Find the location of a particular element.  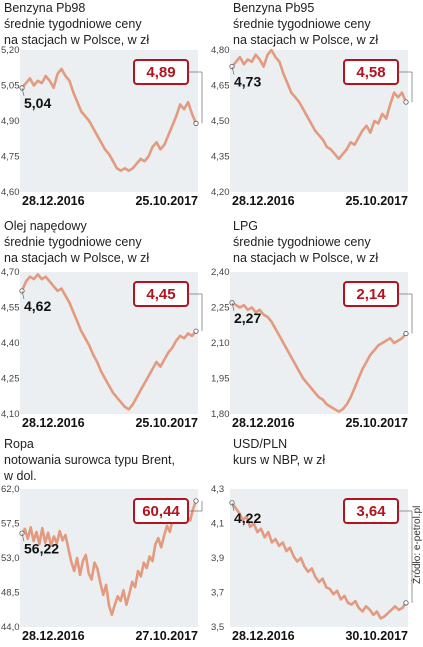

y-tick-label: 3,9 is located at coordinates (217, 558).